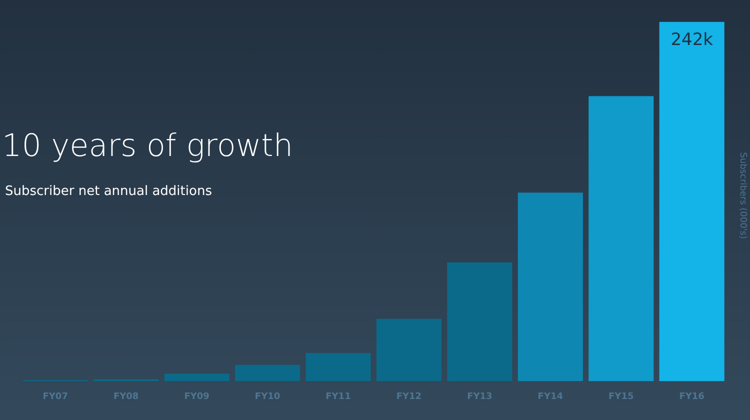 The image size is (750, 420). What do you see at coordinates (338, 397) in the screenshot?
I see `x-tick-label: FY11` at bounding box center [338, 397].